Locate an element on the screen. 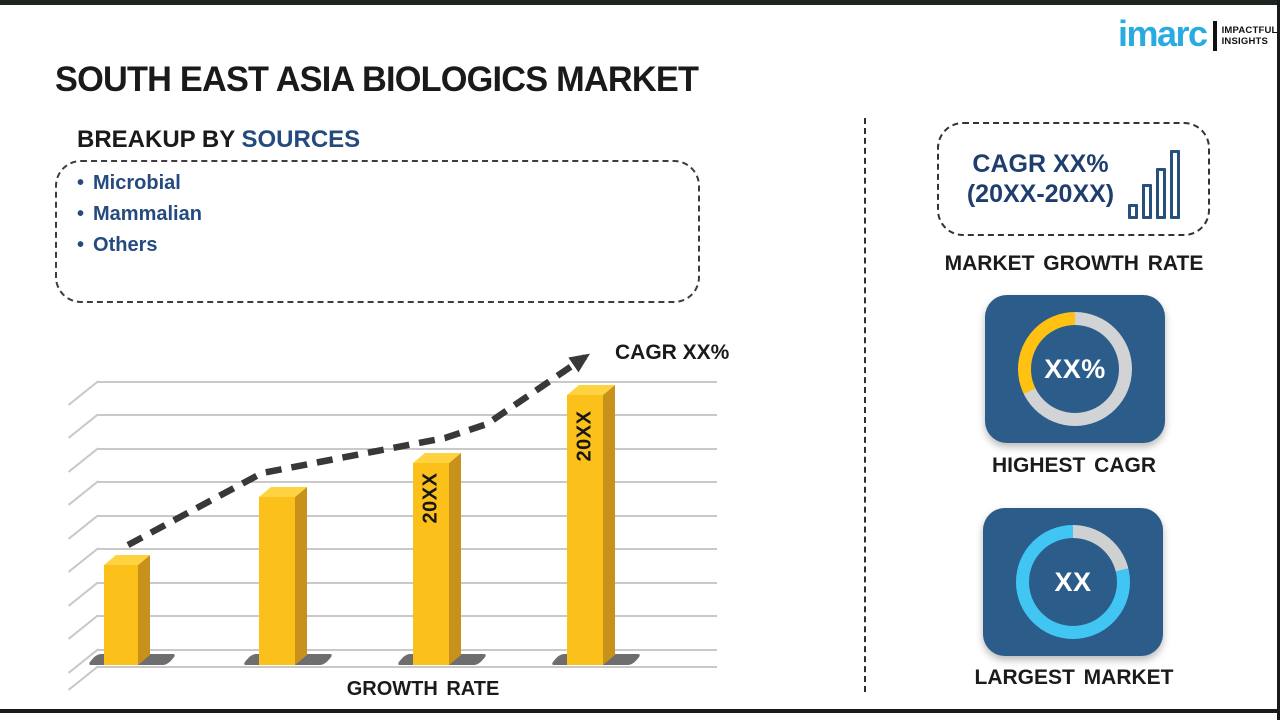 The image size is (1280, 720). breakup-heading-highlight: SOURCES is located at coordinates (301, 139).